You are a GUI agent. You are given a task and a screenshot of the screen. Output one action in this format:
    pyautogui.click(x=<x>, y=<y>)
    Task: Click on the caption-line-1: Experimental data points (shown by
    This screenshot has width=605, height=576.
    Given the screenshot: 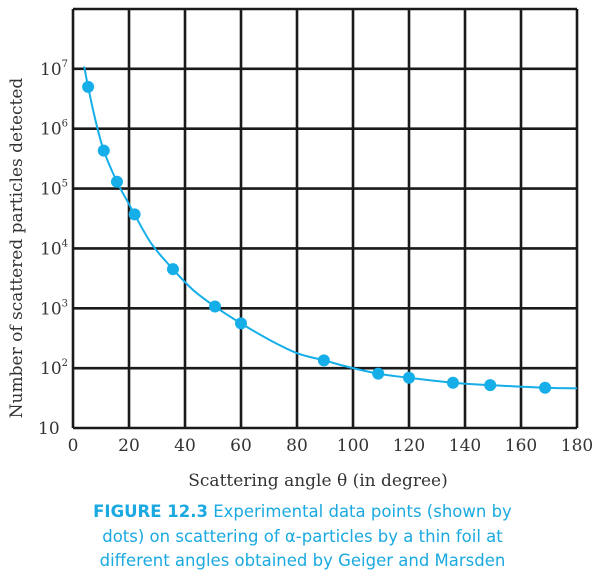 What is the action you would take?
    pyautogui.click(x=359, y=511)
    